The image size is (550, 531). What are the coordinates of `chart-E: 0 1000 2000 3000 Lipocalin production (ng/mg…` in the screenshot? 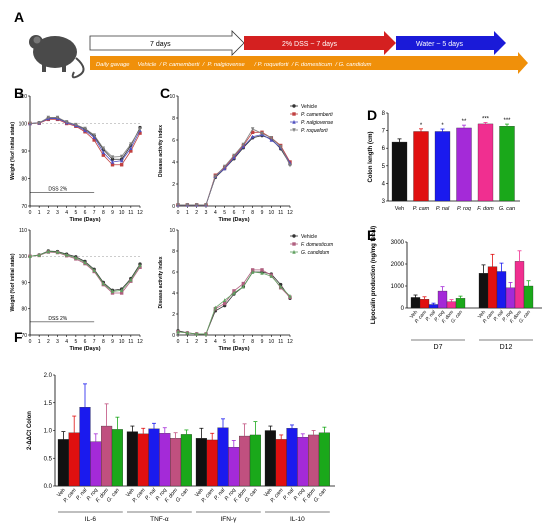 It's located at (456, 288).